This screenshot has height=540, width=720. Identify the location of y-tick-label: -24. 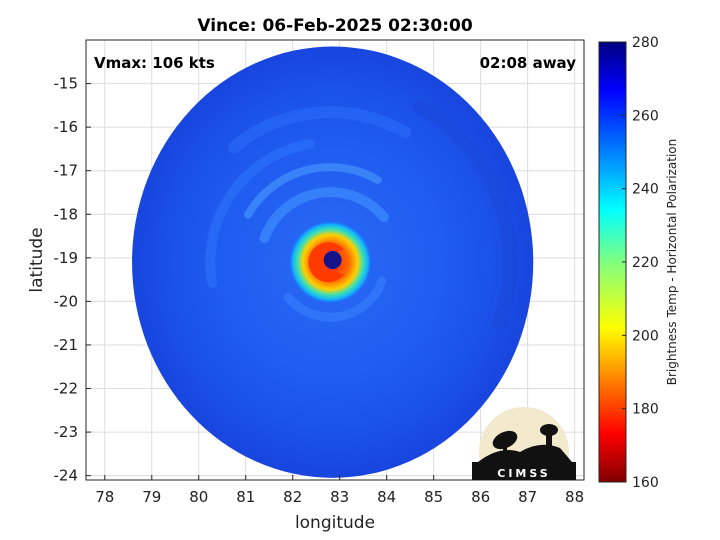
(66, 476).